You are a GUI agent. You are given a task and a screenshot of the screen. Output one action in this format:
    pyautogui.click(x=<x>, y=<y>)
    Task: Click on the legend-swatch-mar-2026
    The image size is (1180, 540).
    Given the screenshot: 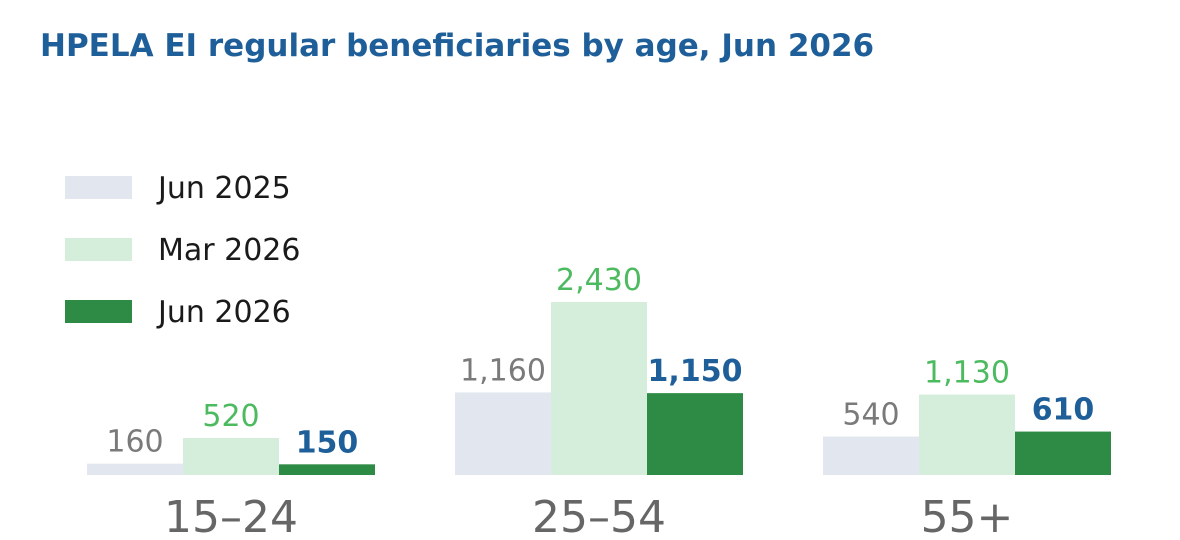 What is the action you would take?
    pyautogui.click(x=98, y=249)
    